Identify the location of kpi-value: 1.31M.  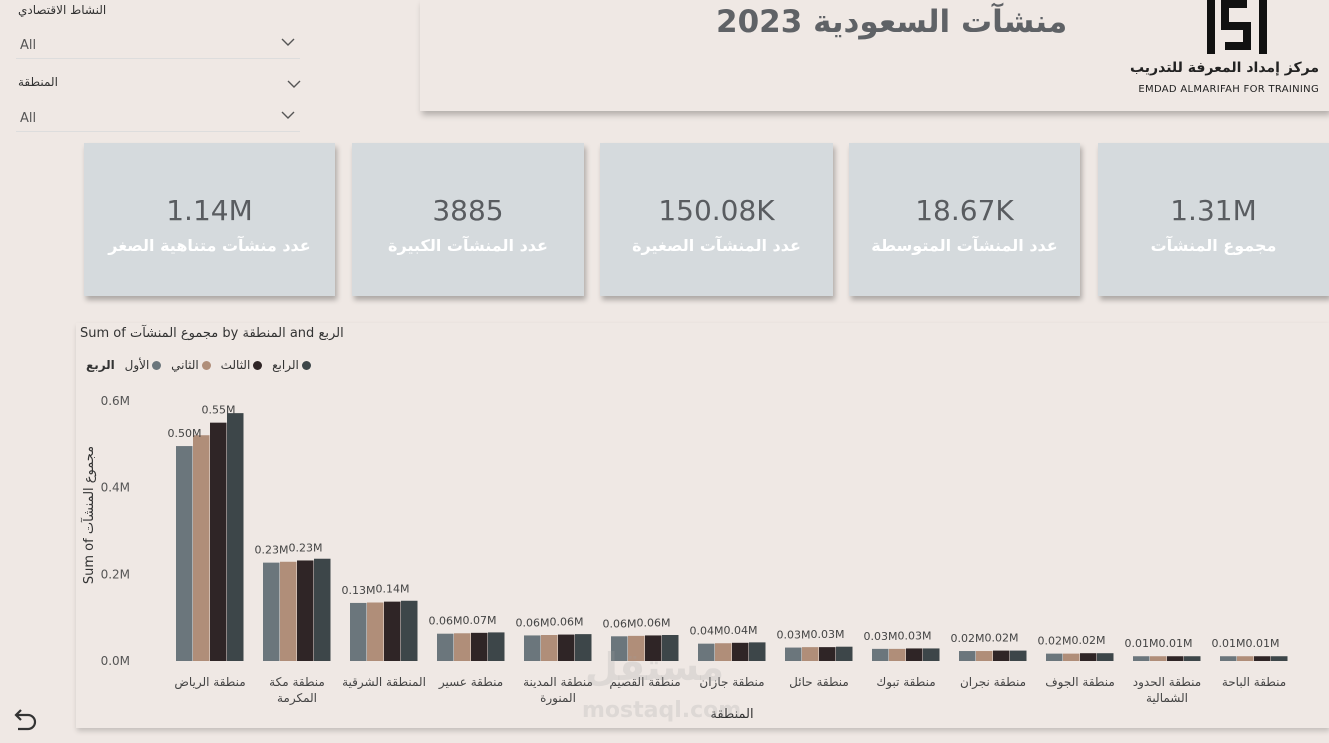
(1213, 210).